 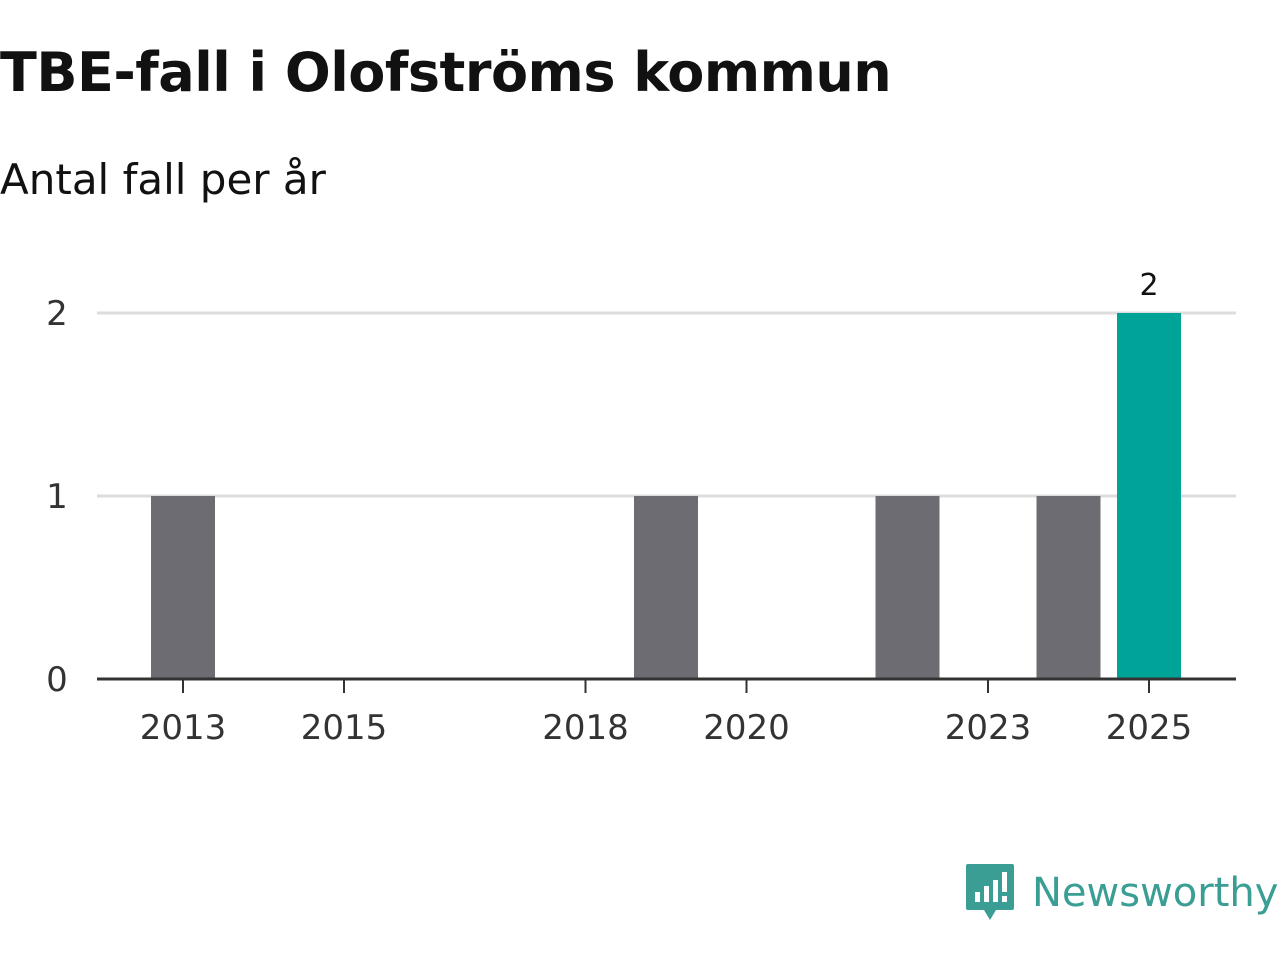 What do you see at coordinates (1155, 893) in the screenshot?
I see `brand-name: Newsworthy` at bounding box center [1155, 893].